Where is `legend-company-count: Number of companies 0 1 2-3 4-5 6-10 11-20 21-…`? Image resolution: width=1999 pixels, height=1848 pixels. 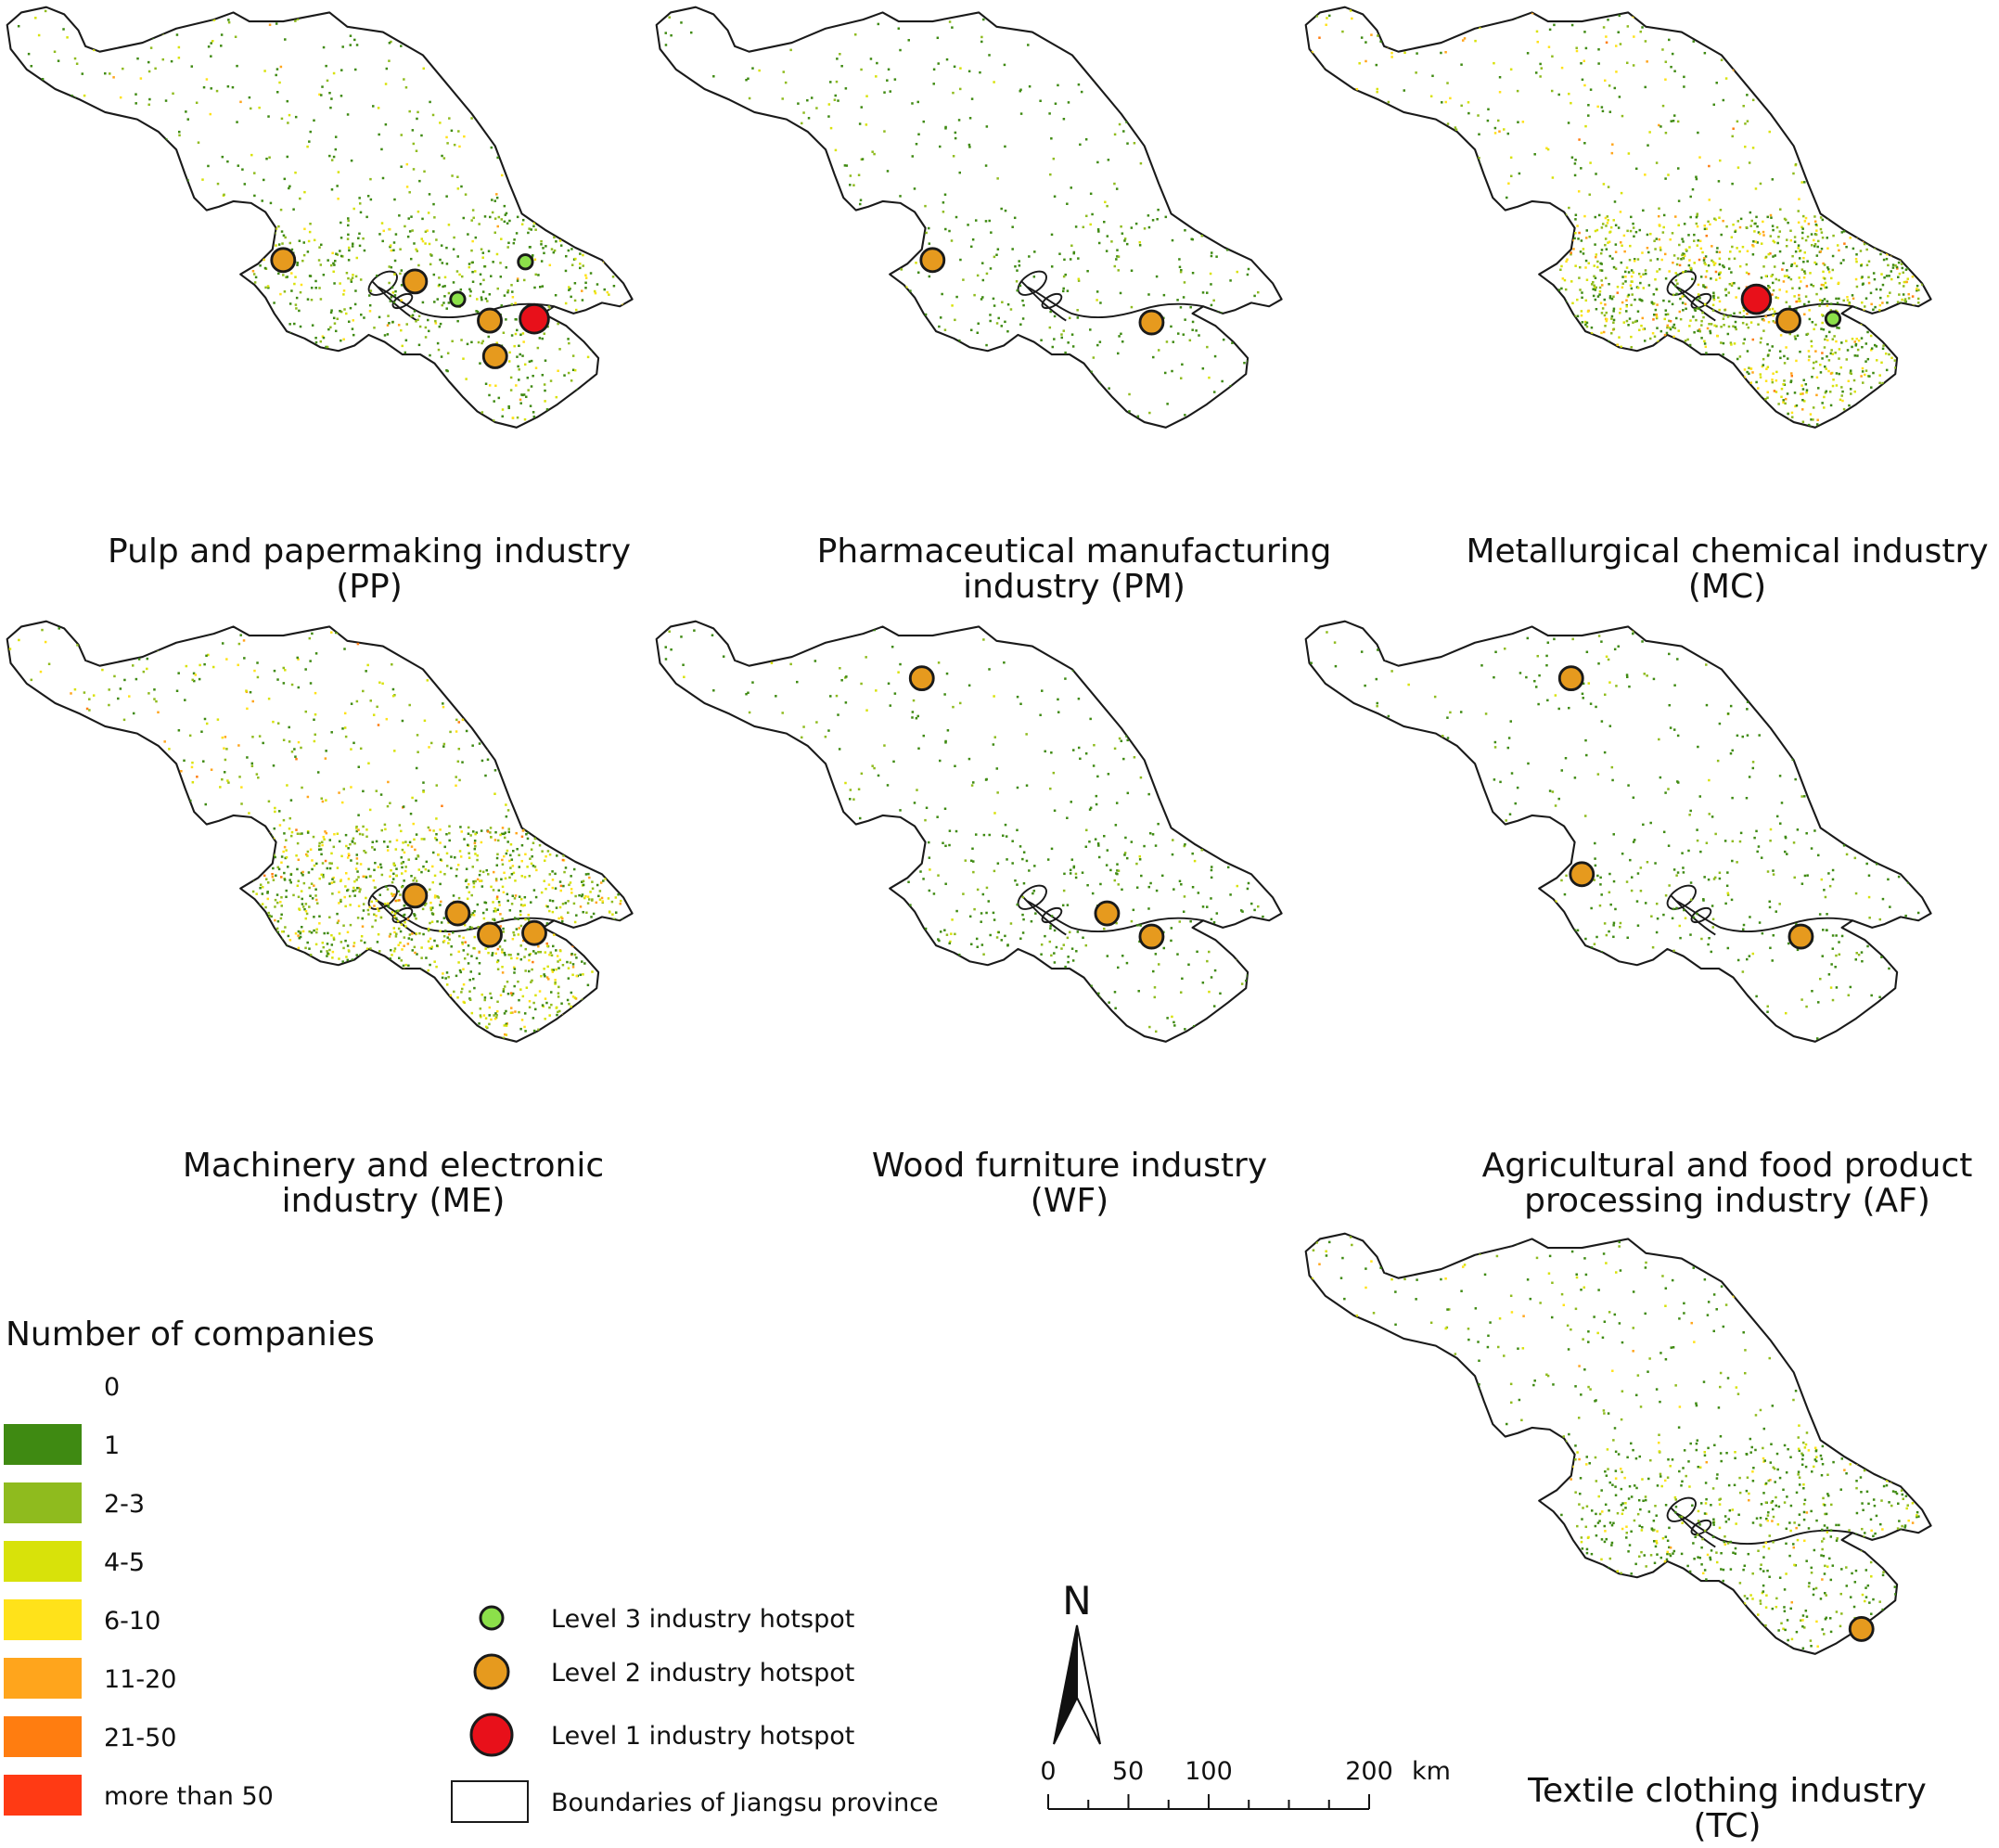 legend-company-count: Number of companies 0 1 2-3 4-5 6-10 11-20 21-… is located at coordinates (189, 1565).